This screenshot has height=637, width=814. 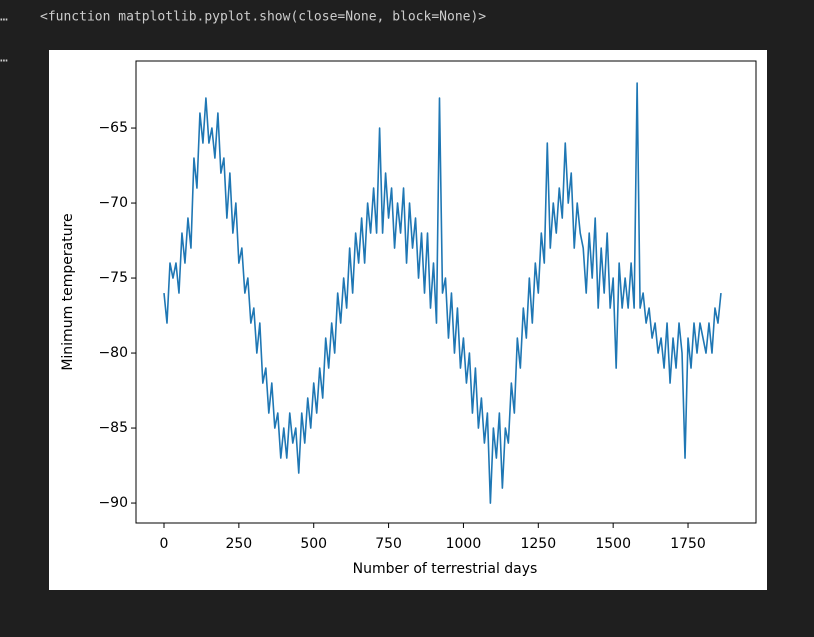 I want to click on y-tick-label: −70, so click(x=113, y=203).